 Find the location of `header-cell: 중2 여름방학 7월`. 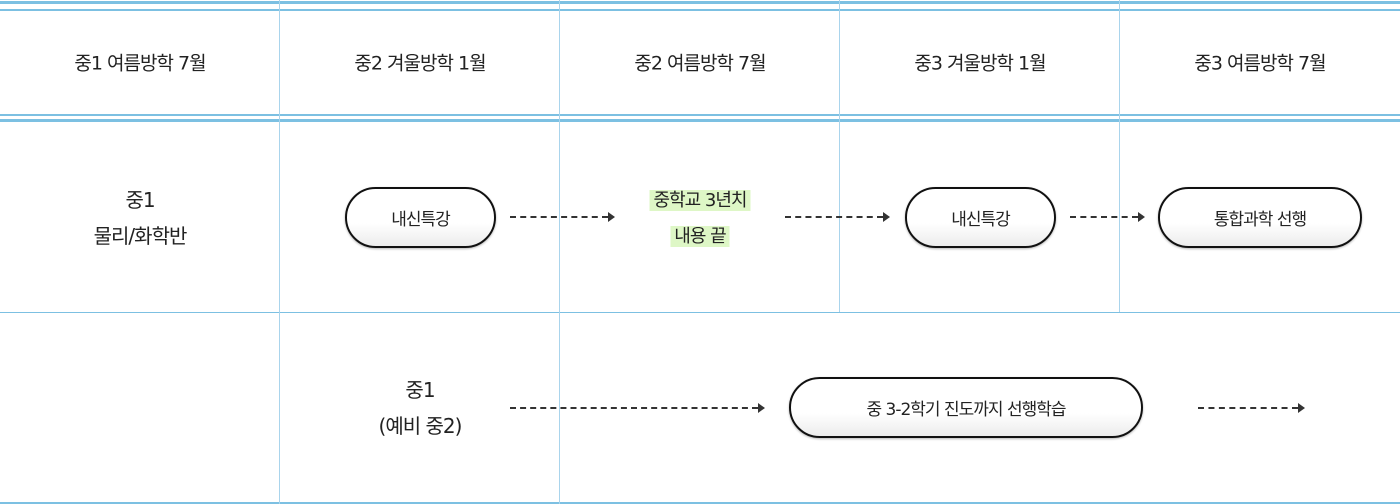

header-cell: 중2 여름방학 7월 is located at coordinates (700, 63).